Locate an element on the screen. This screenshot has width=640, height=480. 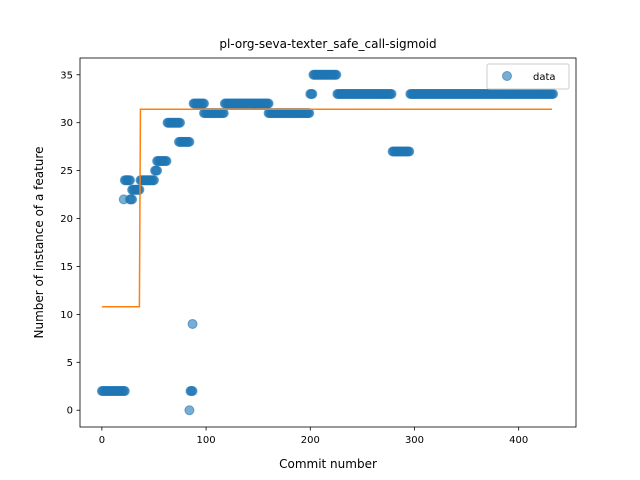
x-tick-label: 0 is located at coordinates (102, 440).